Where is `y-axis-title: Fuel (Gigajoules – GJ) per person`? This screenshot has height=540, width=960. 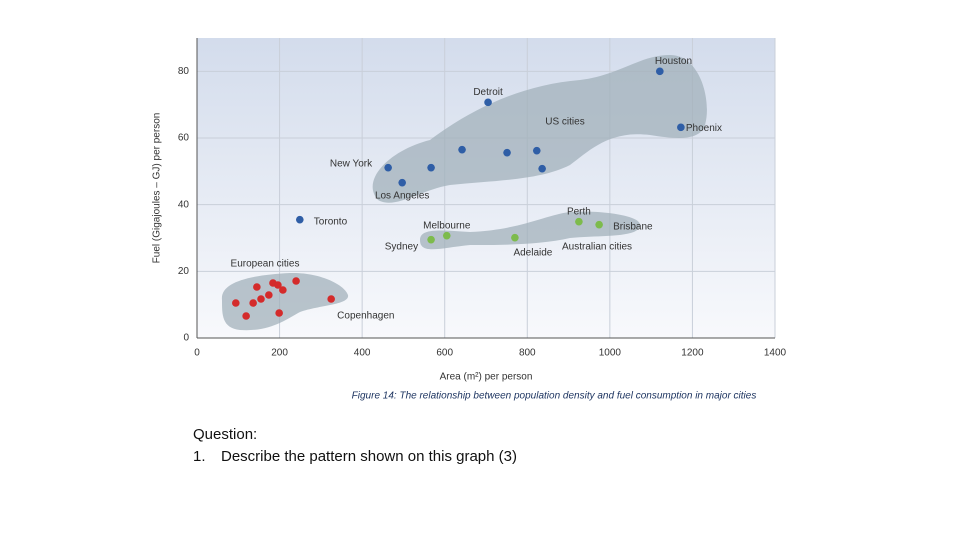 y-axis-title: Fuel (Gigajoules – GJ) per person is located at coordinates (157, 188).